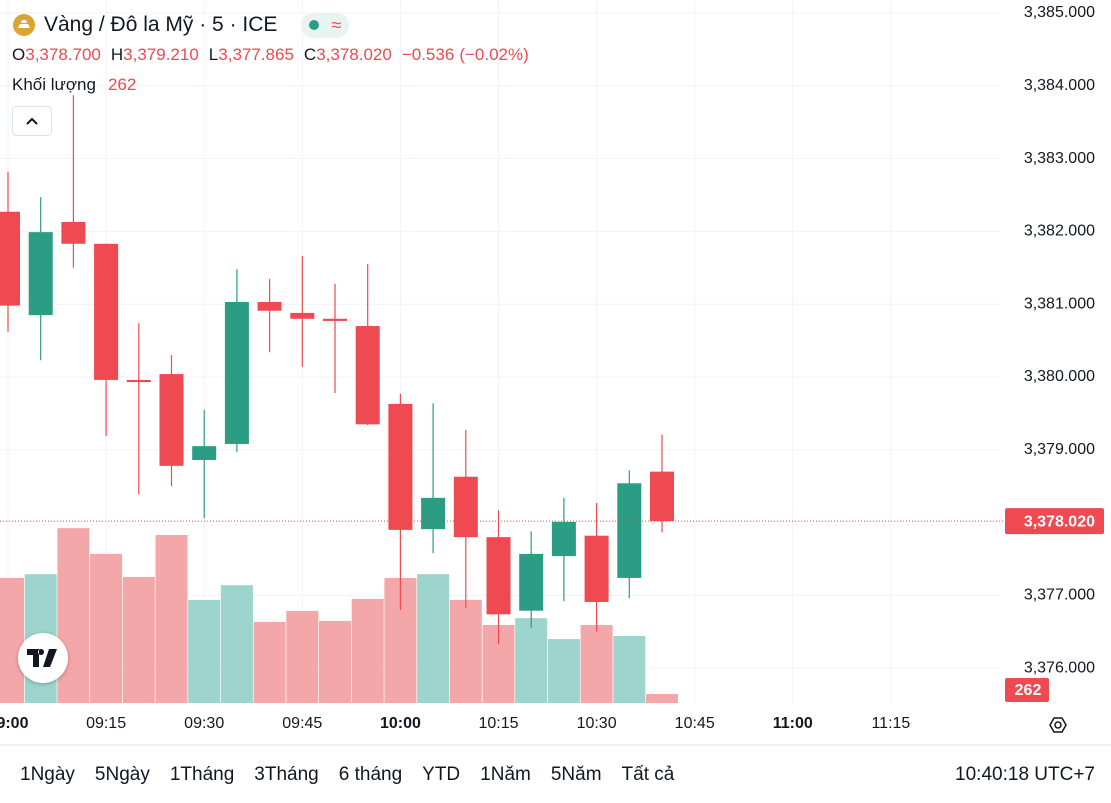 The image size is (1111, 803). I want to click on tv-logo-mark, so click(42, 658).